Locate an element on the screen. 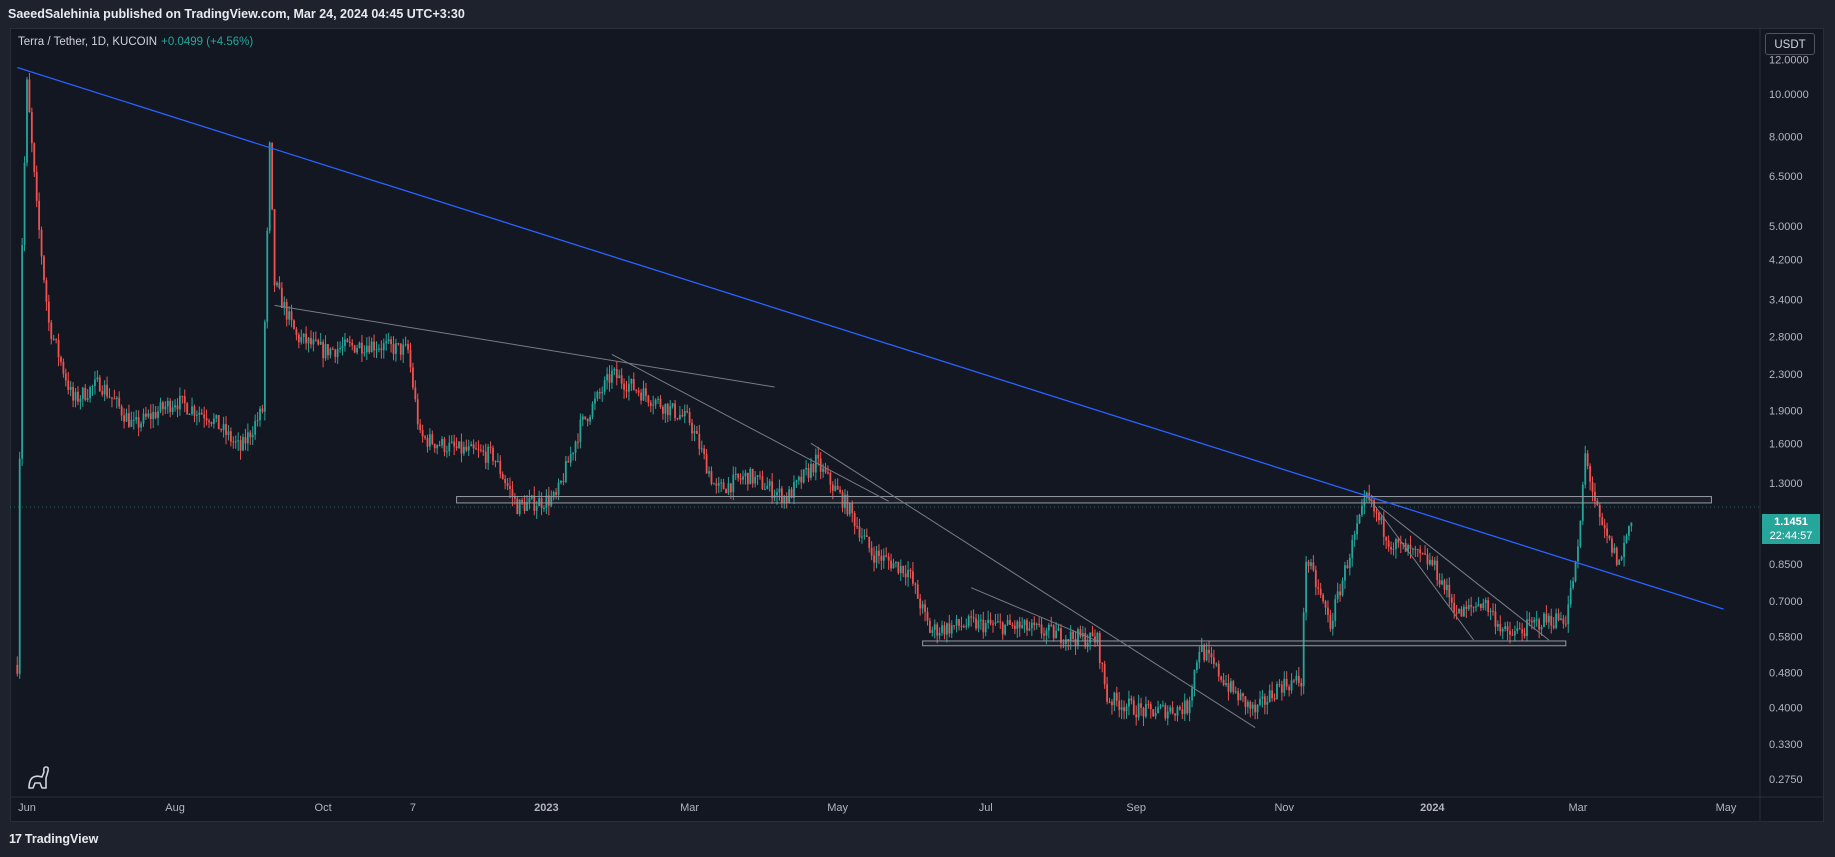 This screenshot has width=1835, height=857. currency-button: USDT is located at coordinates (1790, 44).